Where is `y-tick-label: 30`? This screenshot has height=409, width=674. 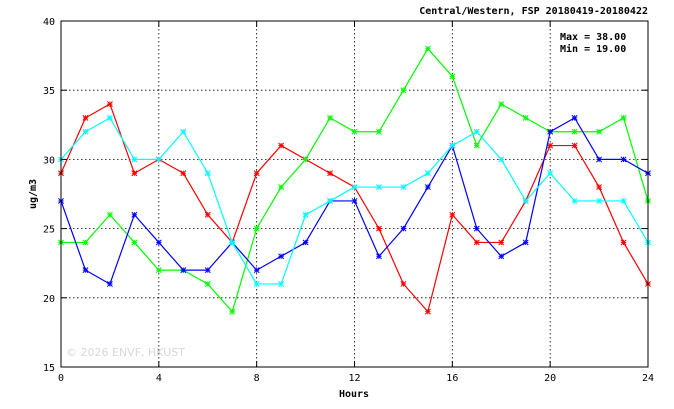
y-tick-label: 30 is located at coordinates (49, 160).